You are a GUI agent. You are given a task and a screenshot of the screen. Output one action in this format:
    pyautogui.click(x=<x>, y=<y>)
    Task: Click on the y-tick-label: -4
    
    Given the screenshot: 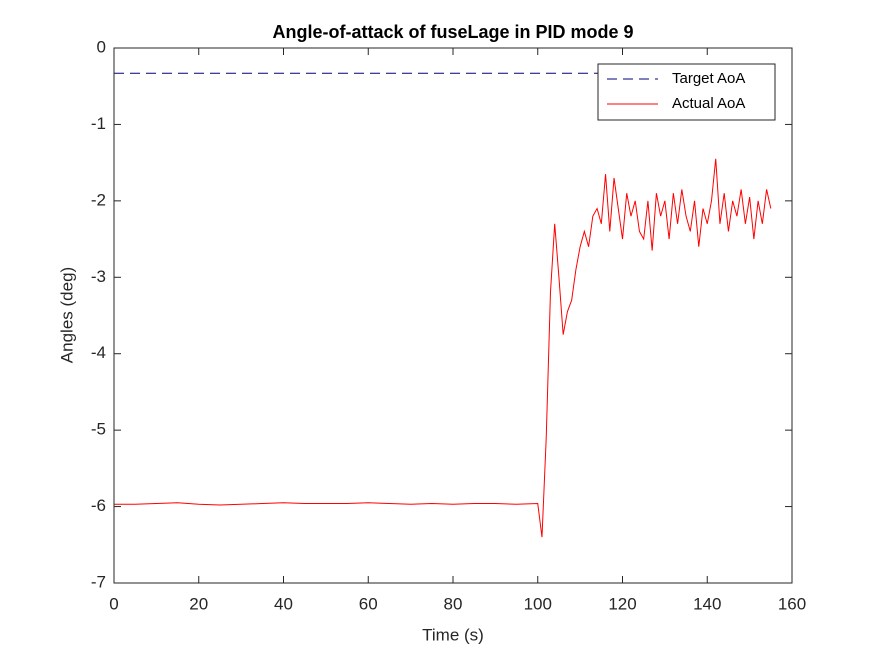 What is the action you would take?
    pyautogui.click(x=98, y=352)
    